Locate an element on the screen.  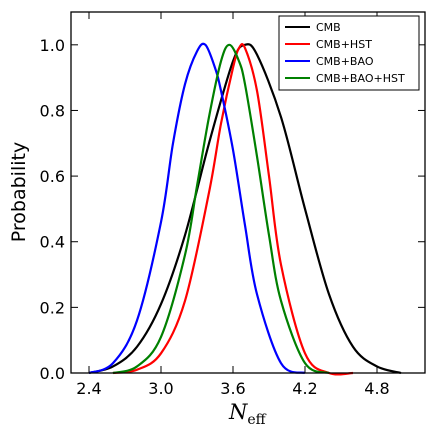
x-tick-label: 4.2 is located at coordinates (304, 388).